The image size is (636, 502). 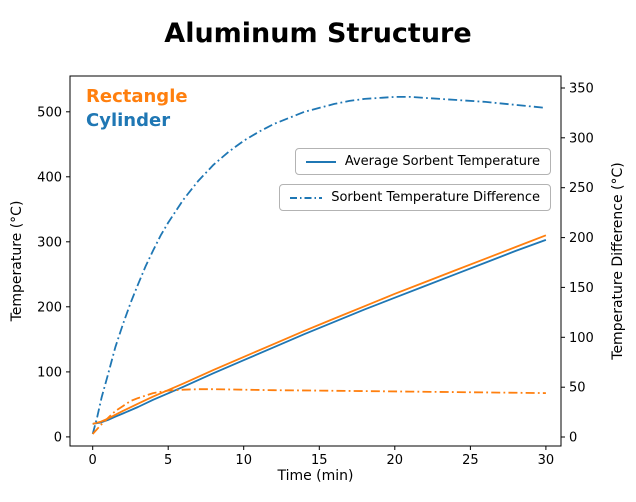 What do you see at coordinates (470, 460) in the screenshot?
I see `x-tick-label: 25` at bounding box center [470, 460].